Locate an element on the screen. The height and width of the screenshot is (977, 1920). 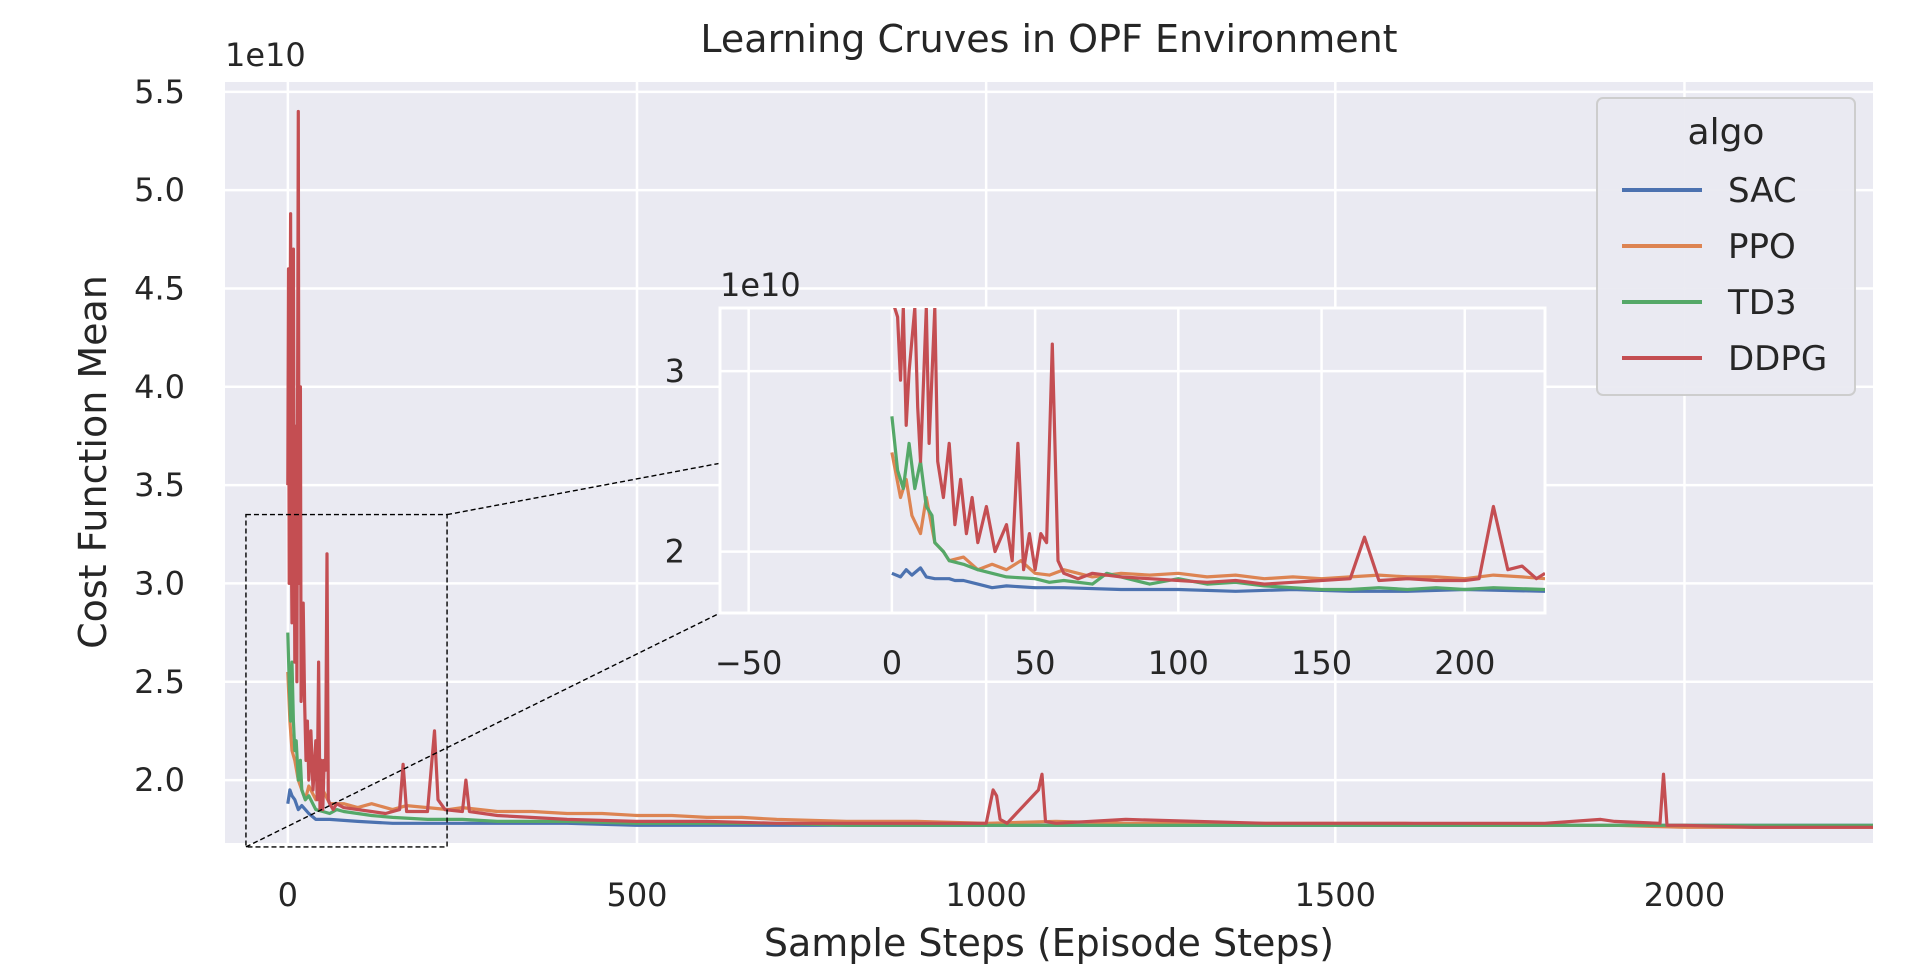
y-tick-label: 4.5 is located at coordinates (159, 288).